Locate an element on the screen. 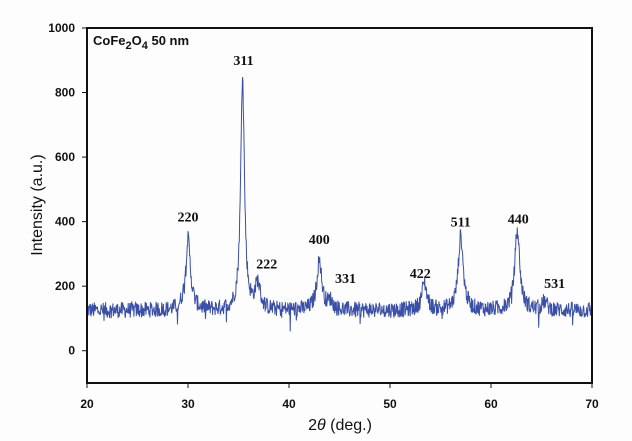 The image size is (632, 441). peak-label-511: 511 is located at coordinates (461, 222).